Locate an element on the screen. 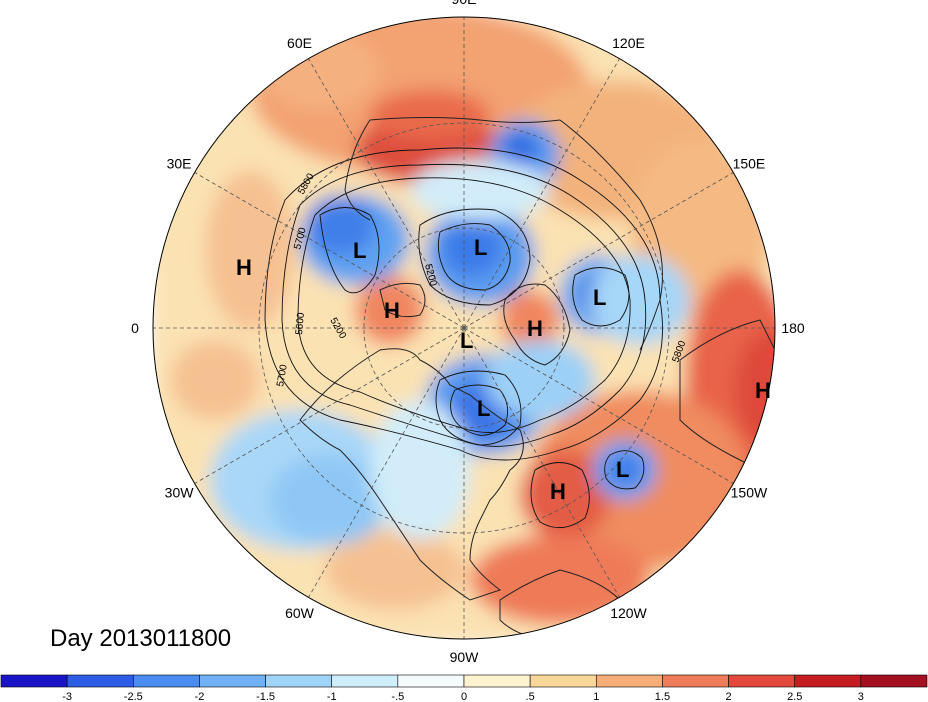 Image resolution: width=928 pixels, height=702 pixels. colorbar-tick-label: -.5 is located at coordinates (397, 696).